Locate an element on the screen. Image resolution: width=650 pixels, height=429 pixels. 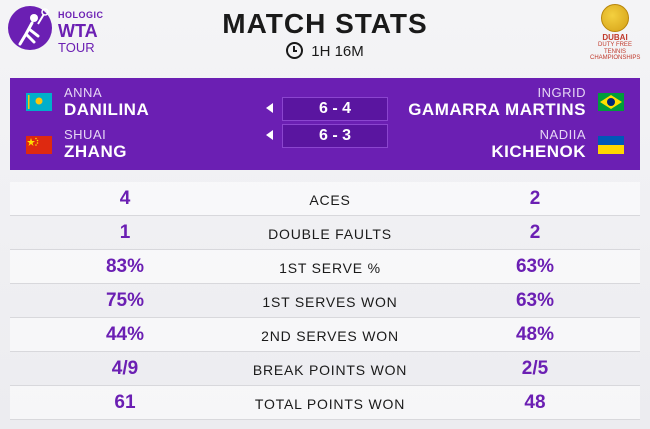
stat-value-left: 4/9 is located at coordinates (125, 368).